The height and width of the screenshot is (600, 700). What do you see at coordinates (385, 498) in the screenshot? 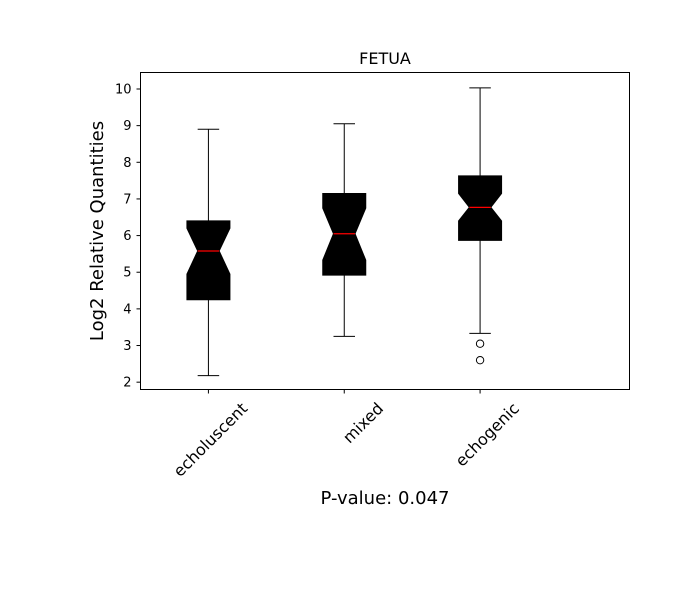
I see `x-axis-label: P-value: 0.047` at bounding box center [385, 498].